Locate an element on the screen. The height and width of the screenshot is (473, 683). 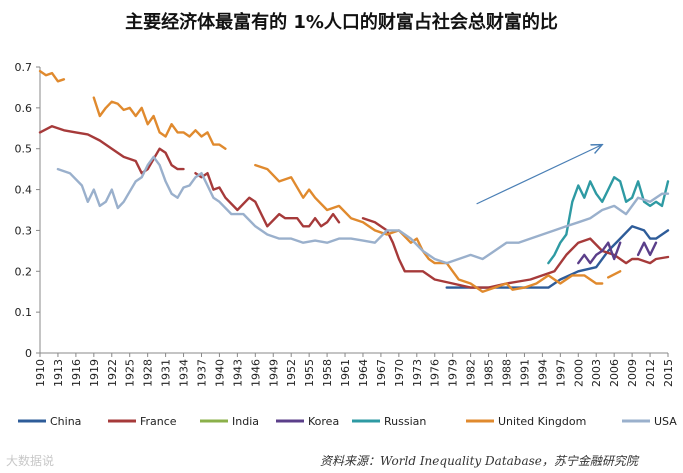
x-tick-label: 2012 is located at coordinates (650, 373).